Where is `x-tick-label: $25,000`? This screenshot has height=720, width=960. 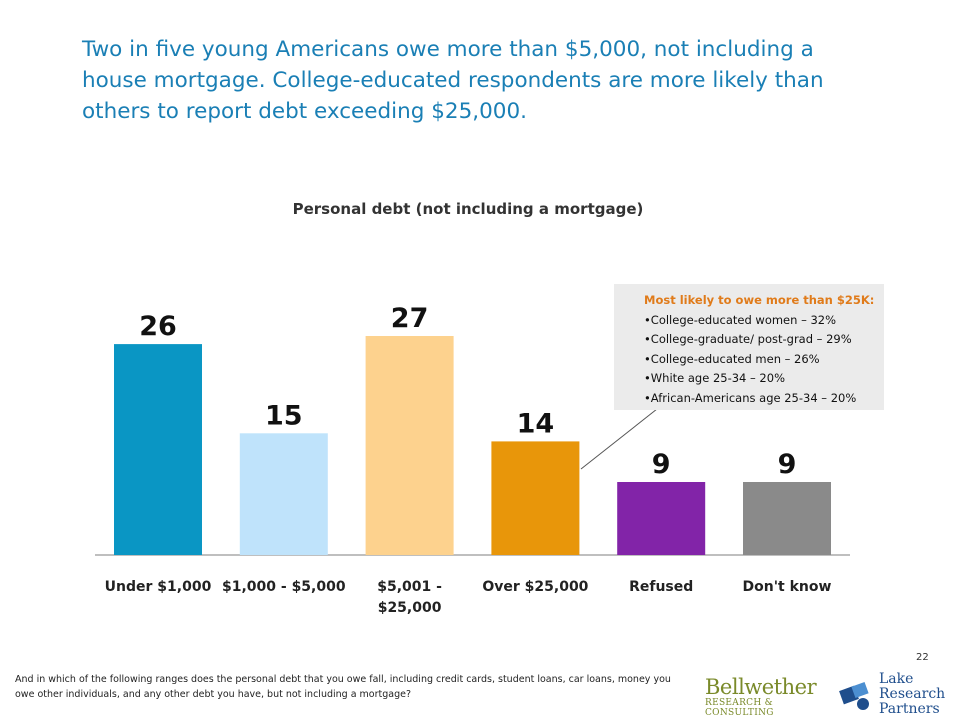
x-tick-label: $25,000 is located at coordinates (410, 608).